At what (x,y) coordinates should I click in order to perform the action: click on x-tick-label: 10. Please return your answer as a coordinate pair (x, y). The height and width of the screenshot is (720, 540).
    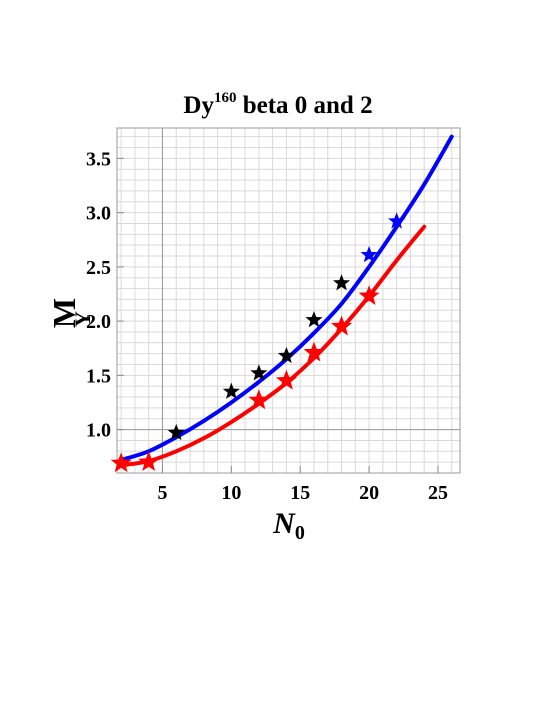
    Looking at the image, I should click on (231, 493).